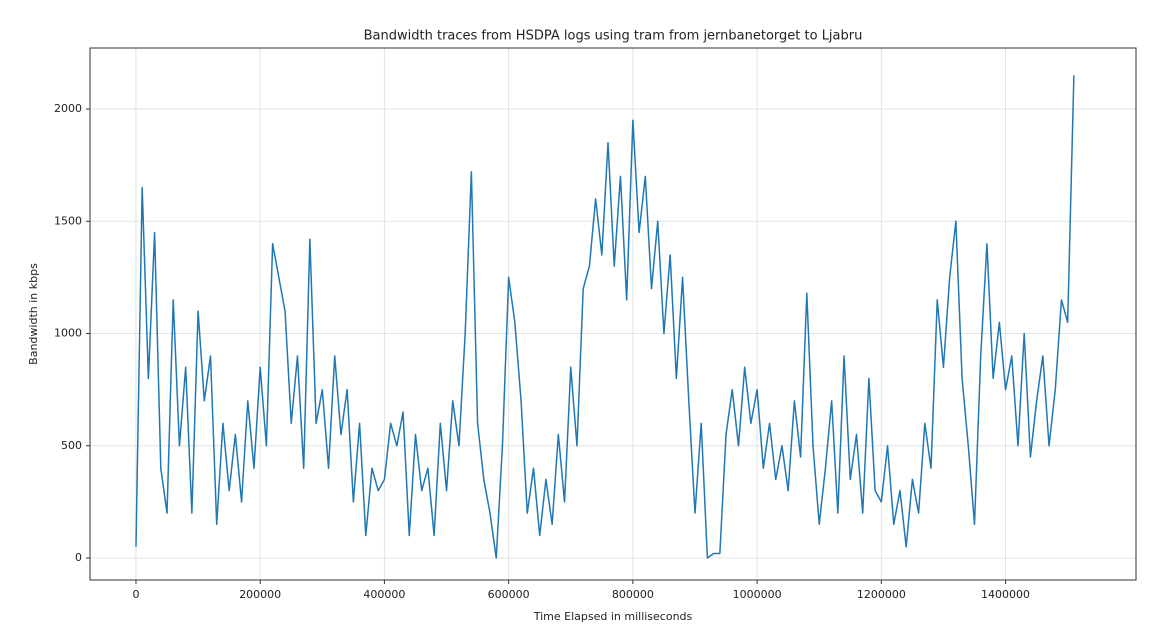 The image size is (1159, 637). Describe the element at coordinates (68, 333) in the screenshot. I see `y-tick-label: 1000` at that location.